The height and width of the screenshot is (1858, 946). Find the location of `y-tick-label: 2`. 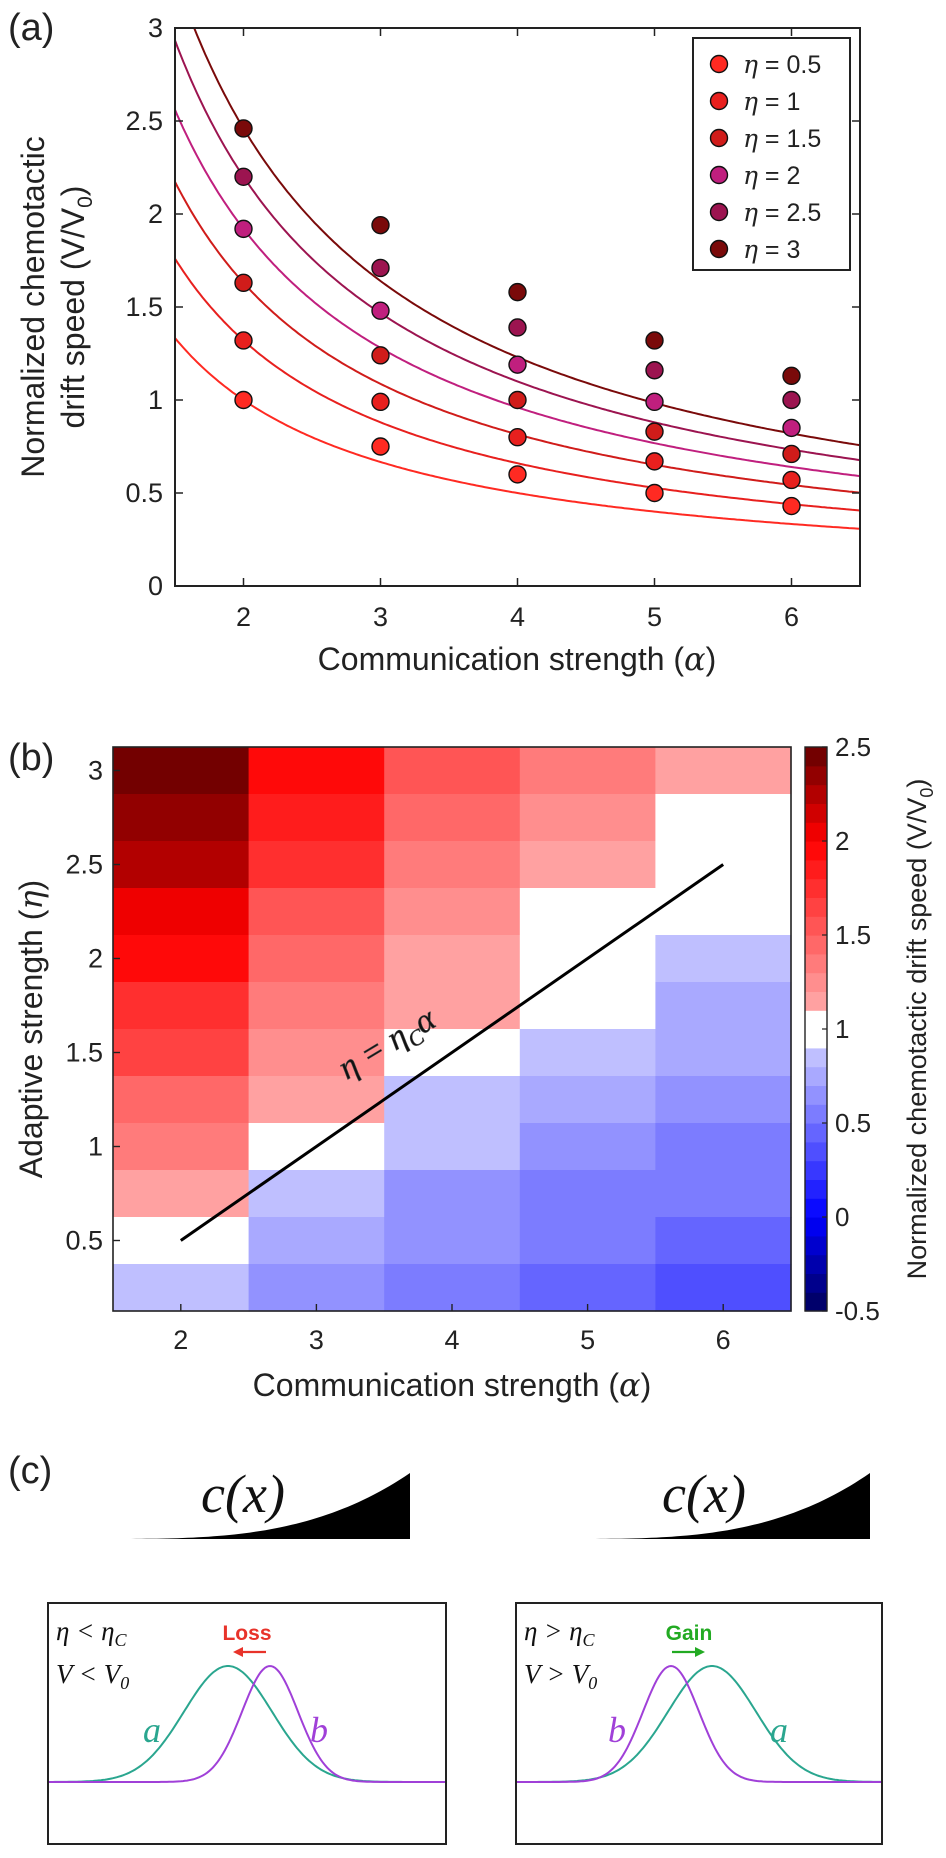

y-tick-label: 2 is located at coordinates (155, 214).